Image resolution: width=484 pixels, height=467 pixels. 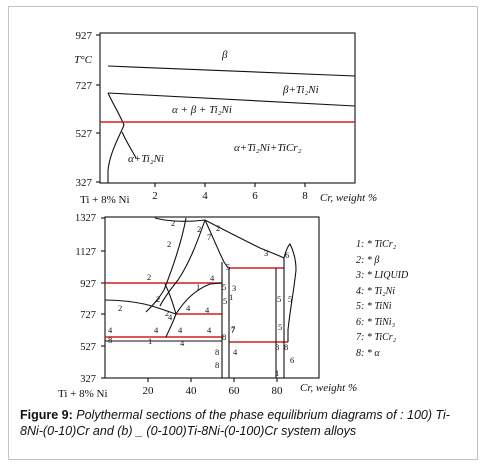 What do you see at coordinates (116, 137) in the screenshot?
I see `diagram-a-solvus-curve` at bounding box center [116, 137].